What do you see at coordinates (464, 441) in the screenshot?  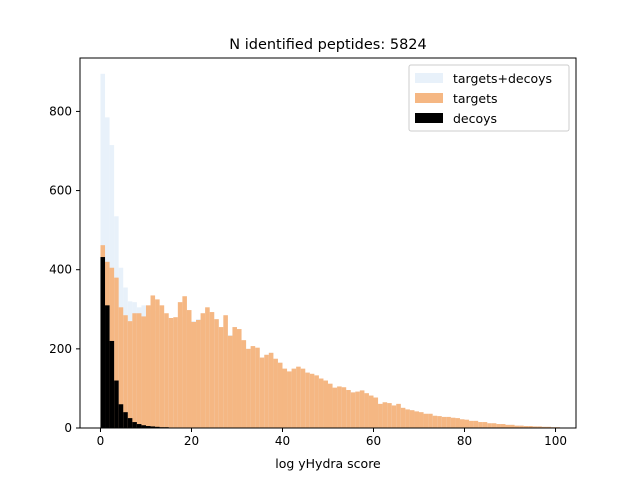 I see `x-tick-label: 80` at bounding box center [464, 441].